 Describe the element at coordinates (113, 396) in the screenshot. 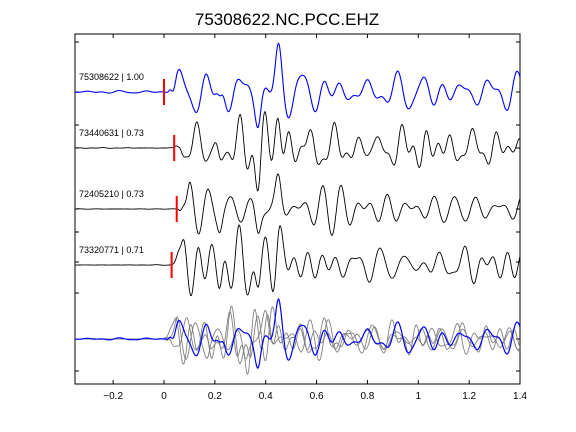

I see `x-tick-label: −0.2` at that location.